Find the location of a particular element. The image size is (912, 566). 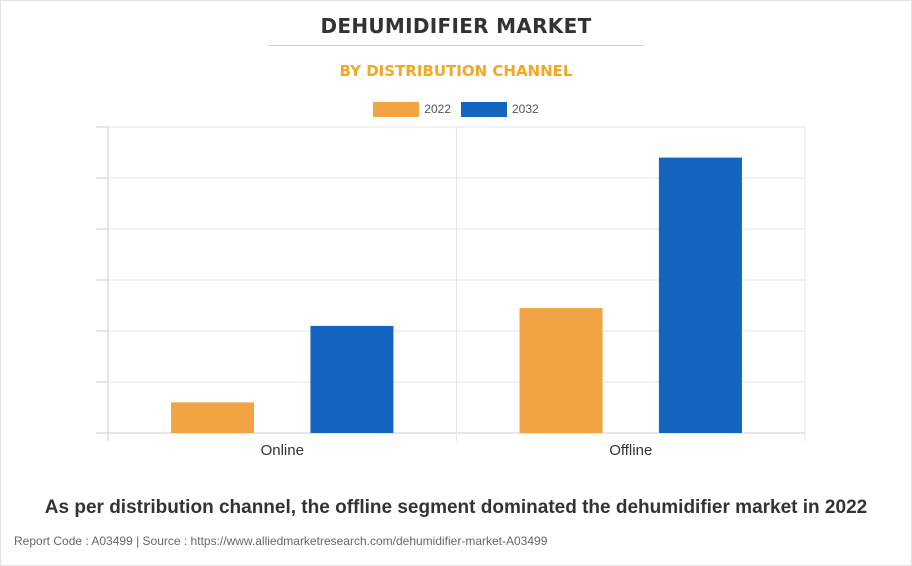

bar-offline-2022 is located at coordinates (561, 370).